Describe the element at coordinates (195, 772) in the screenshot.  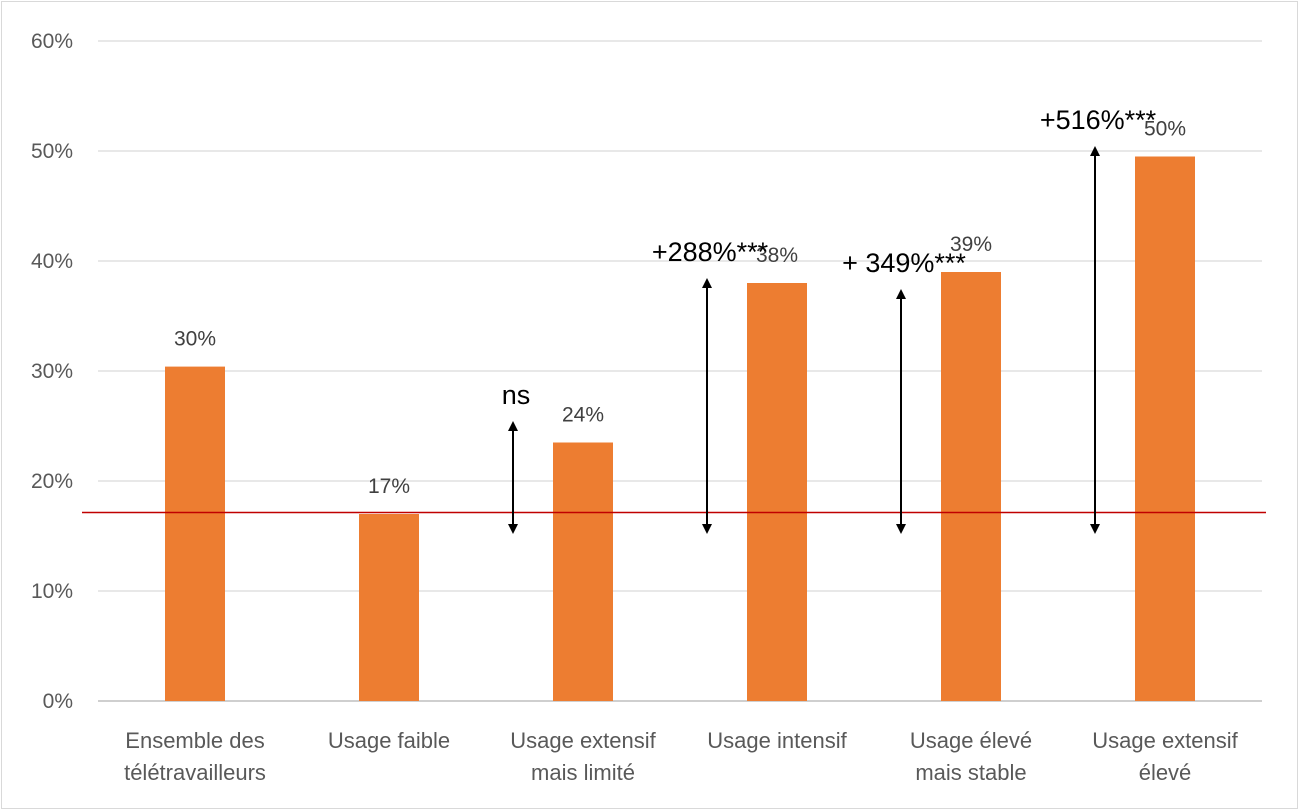
I see `category-label: télétravailleurs` at that location.